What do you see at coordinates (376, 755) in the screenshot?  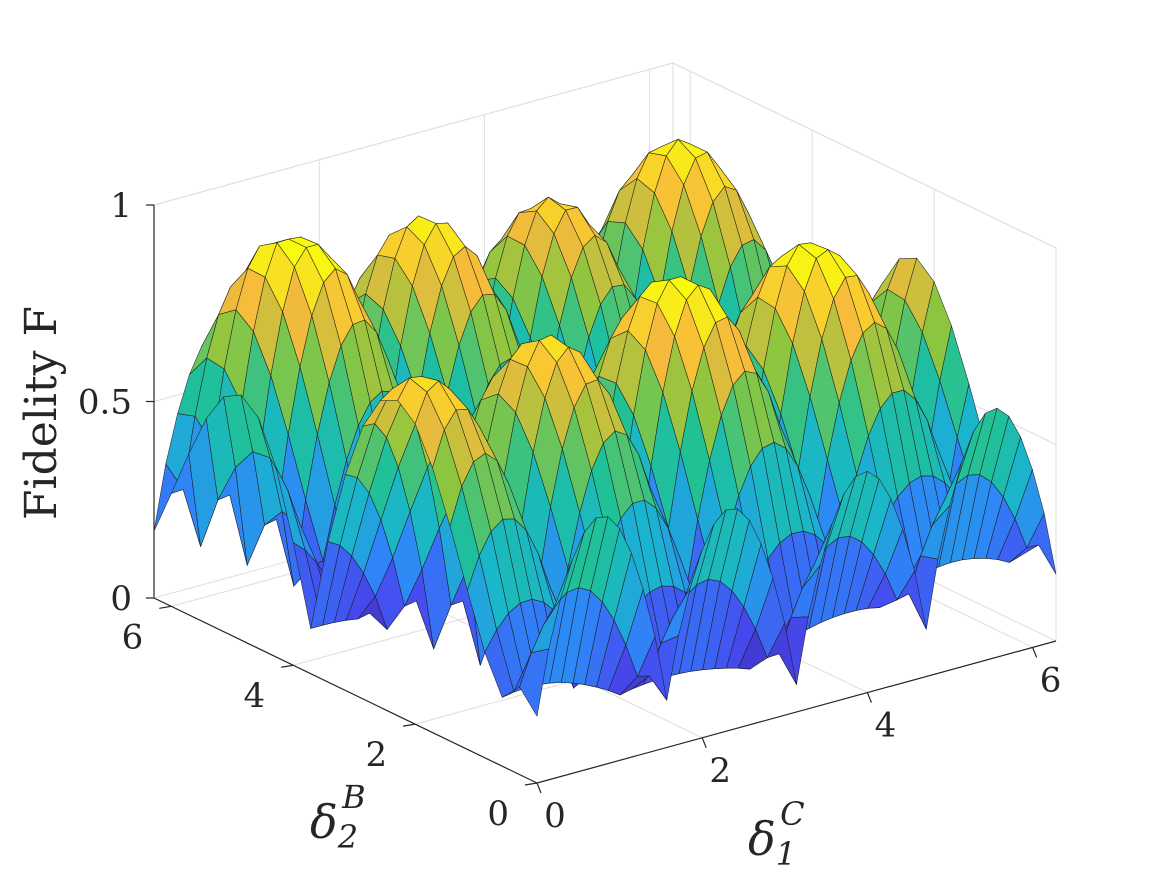 I see `y-tick-label: 2` at bounding box center [376, 755].